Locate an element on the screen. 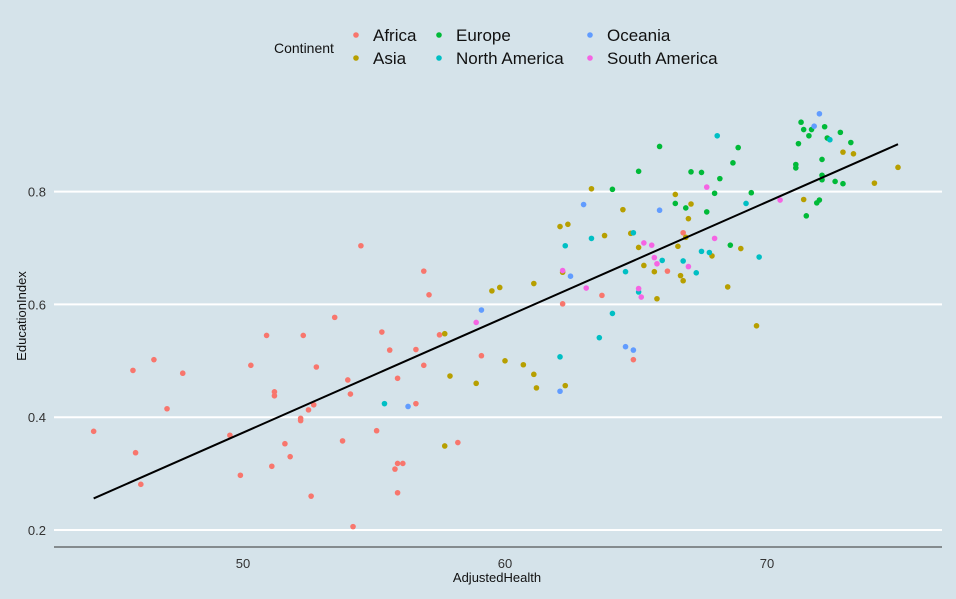 Image resolution: width=956 pixels, height=599 pixels. legend-key-oceania is located at coordinates (590, 35).